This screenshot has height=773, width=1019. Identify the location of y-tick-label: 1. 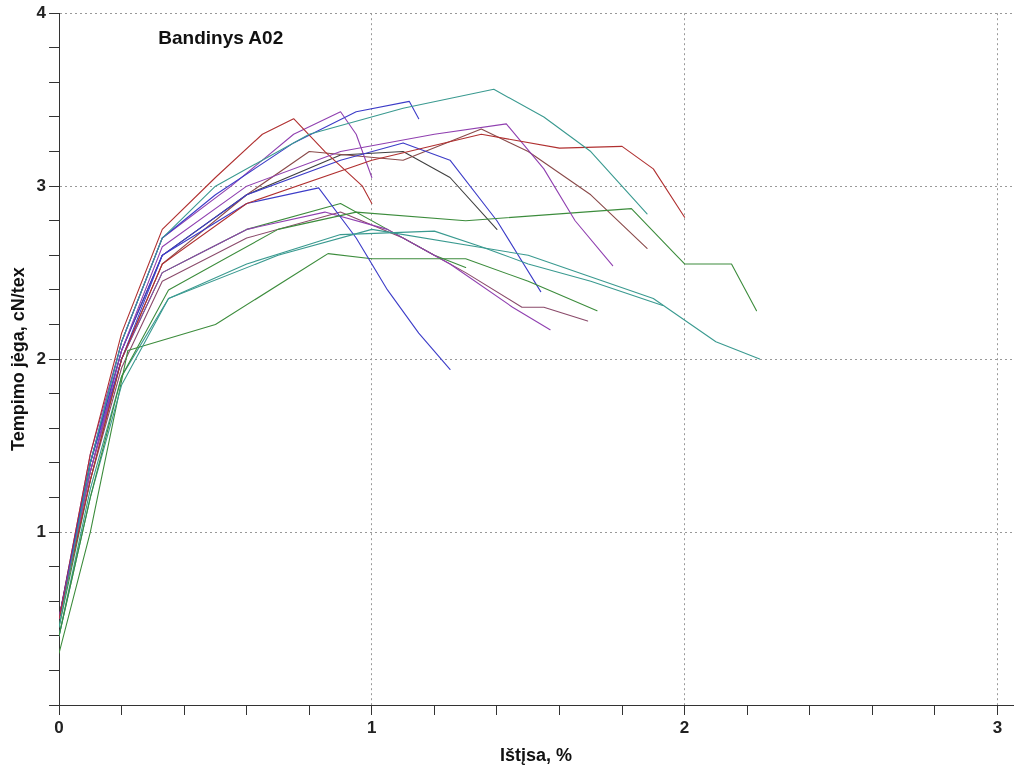
(41, 531).